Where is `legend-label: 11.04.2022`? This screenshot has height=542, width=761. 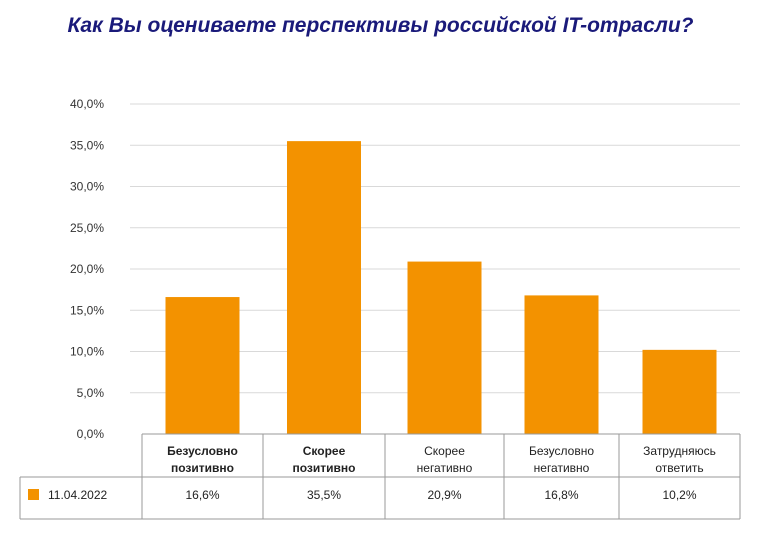
legend-label: 11.04.2022 is located at coordinates (77, 495).